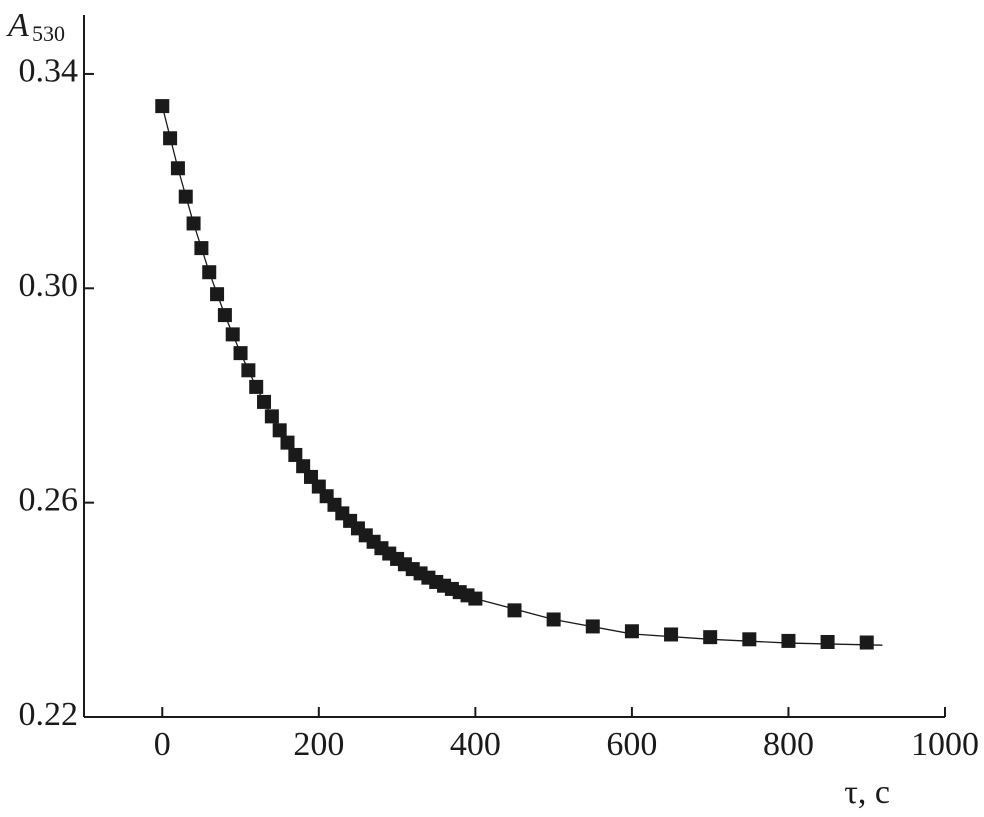 This screenshot has width=984, height=817. What do you see at coordinates (48, 33) in the screenshot?
I see `y-axis-label-sub: 530` at bounding box center [48, 33].